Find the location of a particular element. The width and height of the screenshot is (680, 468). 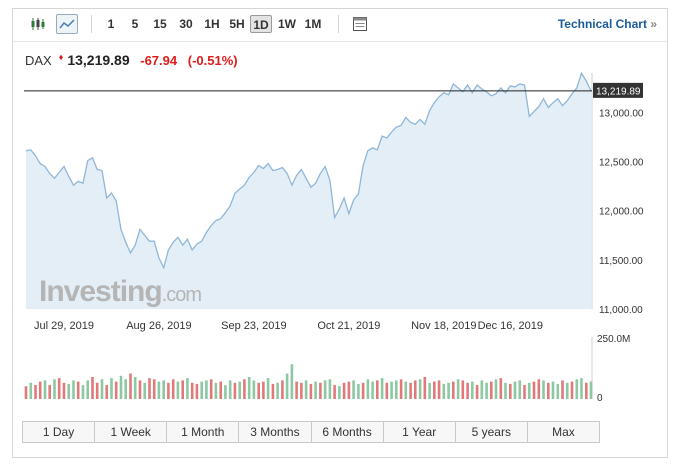

x-tick-label: Dec 16, 2019 is located at coordinates (510, 326).